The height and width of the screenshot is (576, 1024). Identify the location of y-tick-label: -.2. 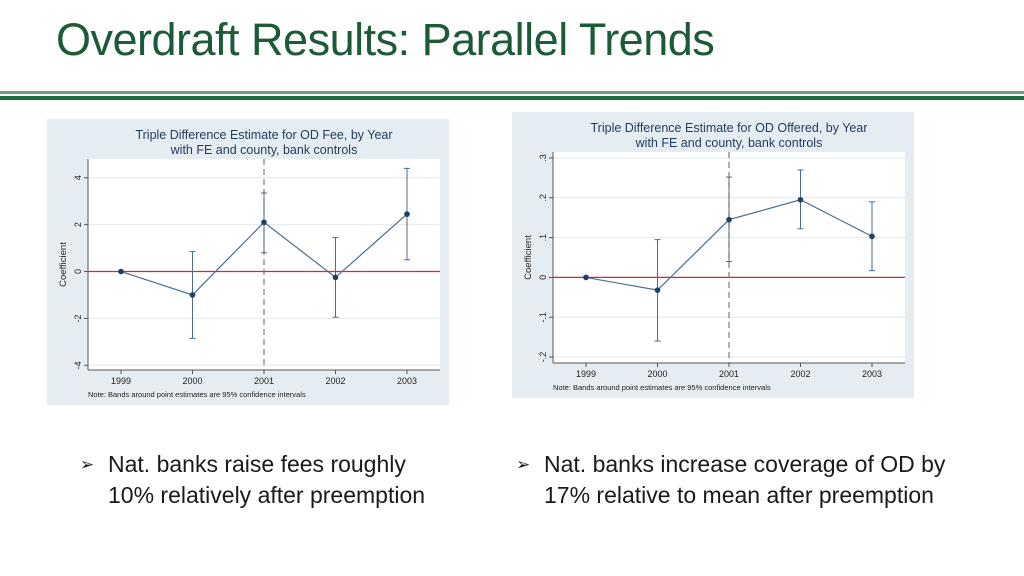
(543, 357).